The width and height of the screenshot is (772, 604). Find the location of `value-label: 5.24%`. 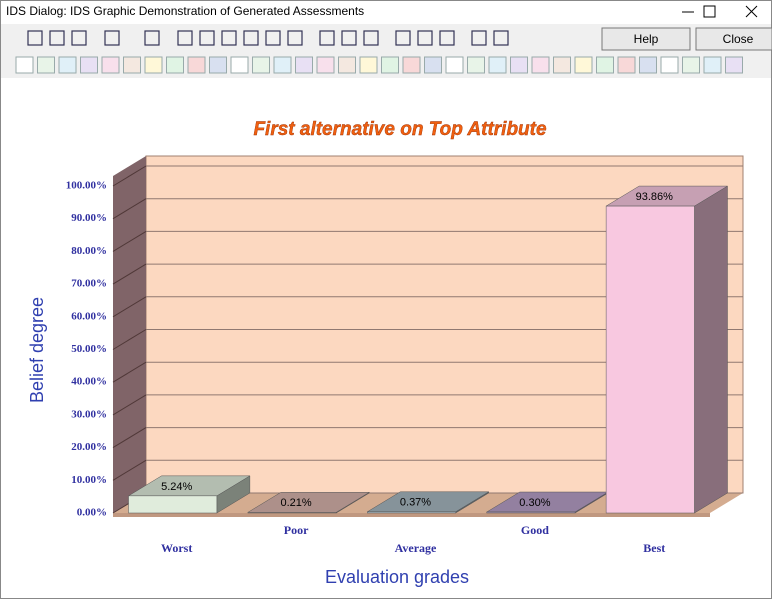

value-label: 5.24% is located at coordinates (176, 487).